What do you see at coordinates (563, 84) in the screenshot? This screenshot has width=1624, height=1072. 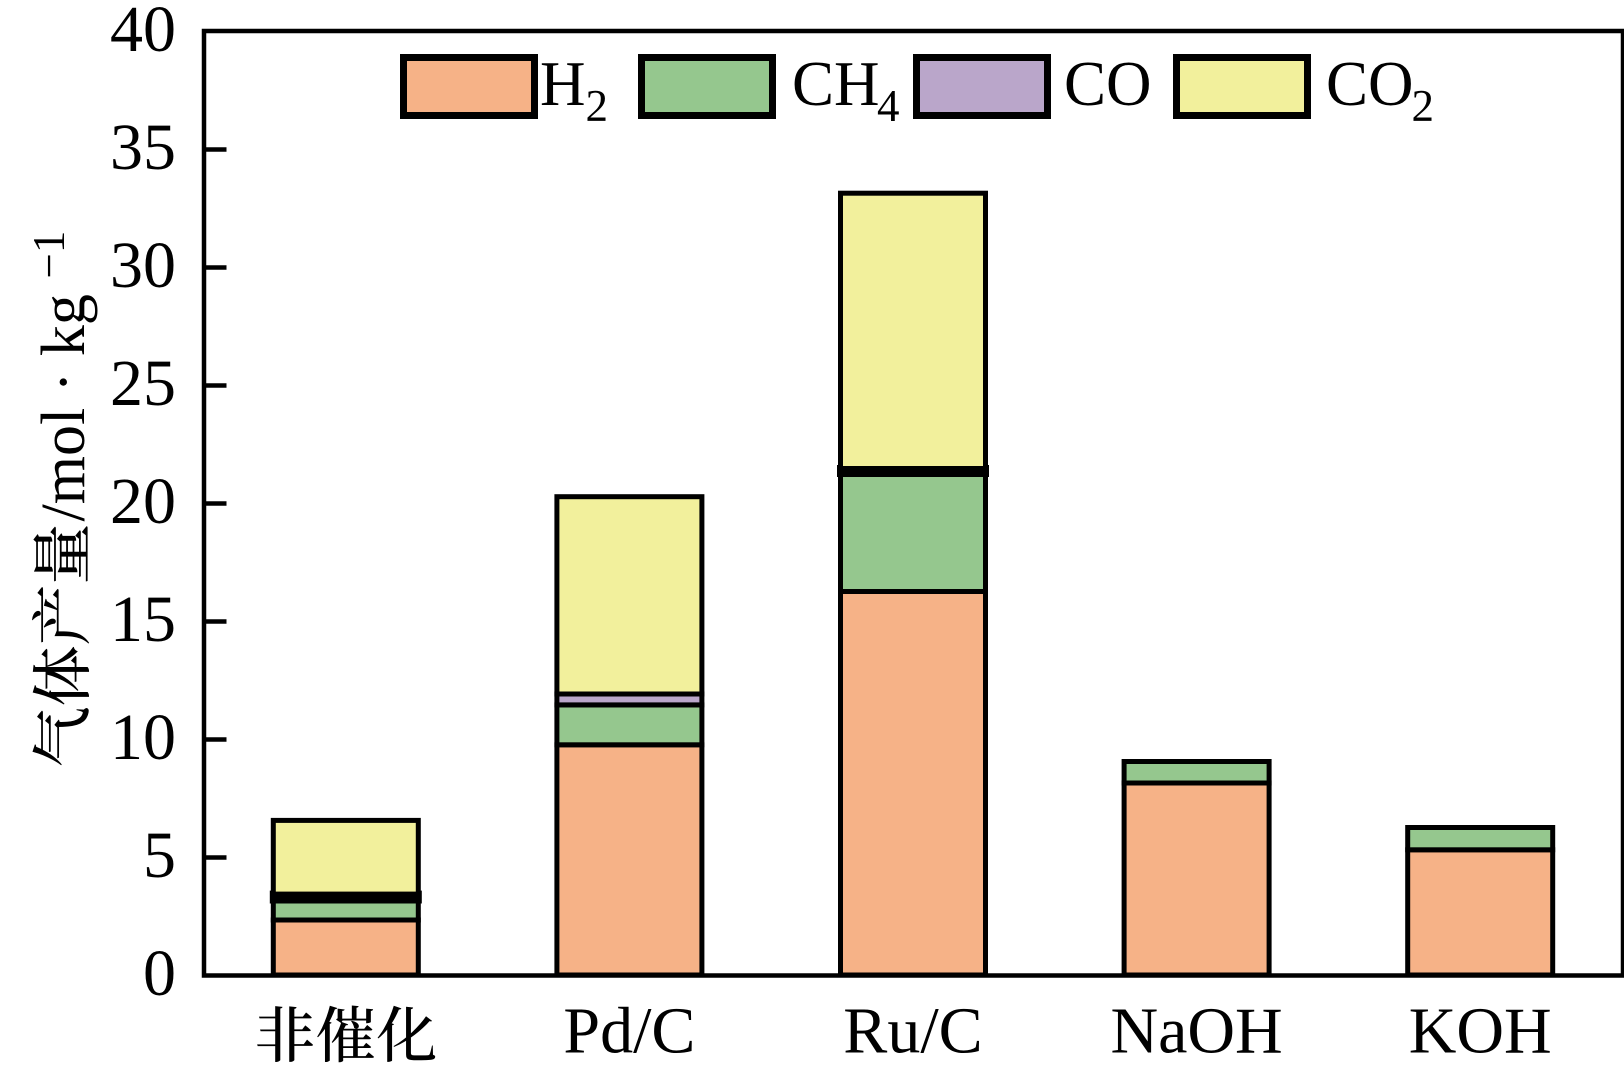 I see `svg-text: H` at bounding box center [563, 84].